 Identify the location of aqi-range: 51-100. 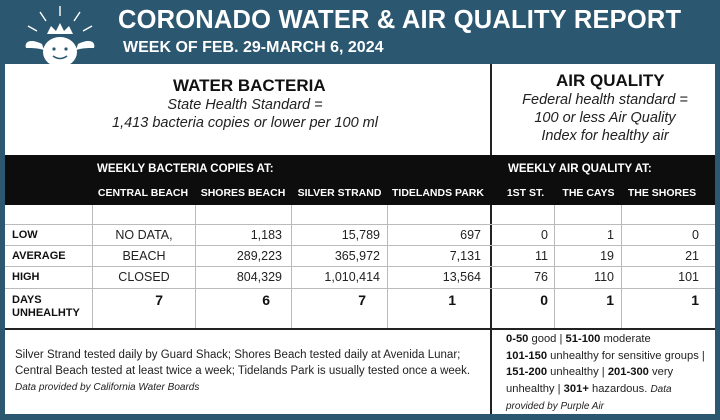
(583, 339).